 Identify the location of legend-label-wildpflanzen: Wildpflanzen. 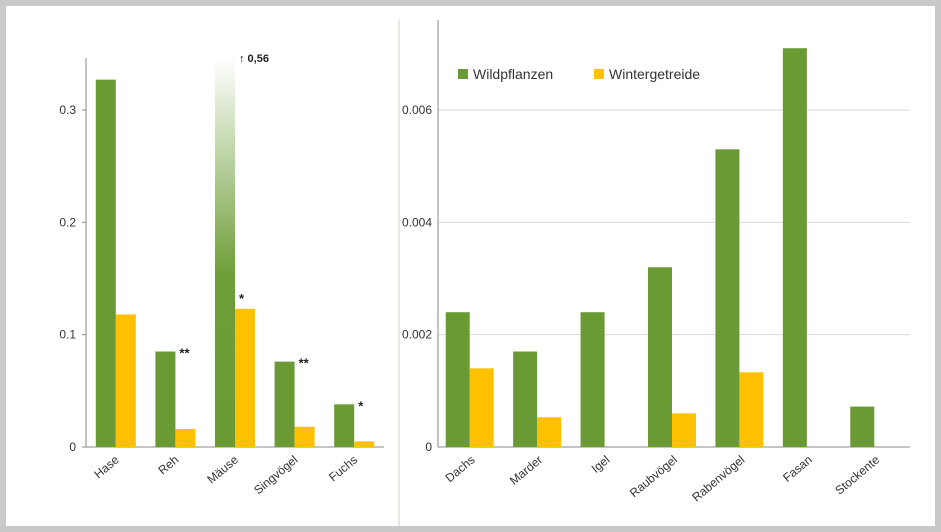
(513, 74).